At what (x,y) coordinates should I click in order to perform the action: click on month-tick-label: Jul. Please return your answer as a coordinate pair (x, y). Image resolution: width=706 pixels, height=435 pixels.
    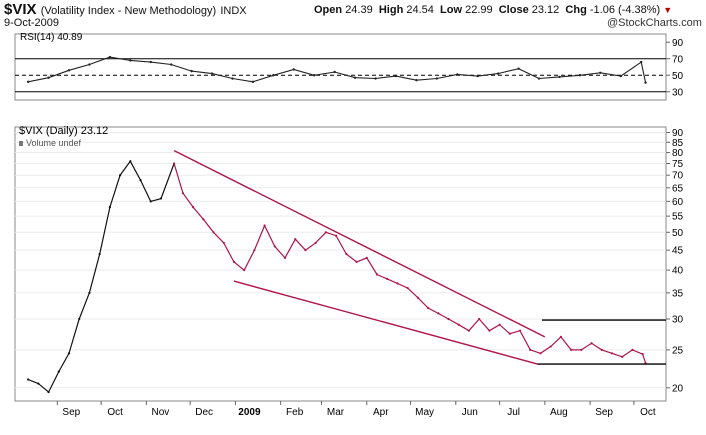
    Looking at the image, I should click on (513, 412).